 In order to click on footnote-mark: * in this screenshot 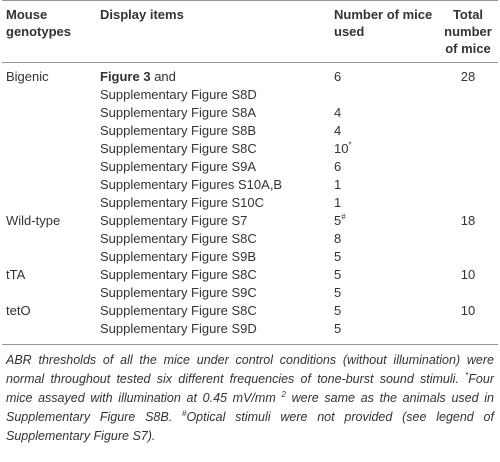, I will do `click(467, 375)`.